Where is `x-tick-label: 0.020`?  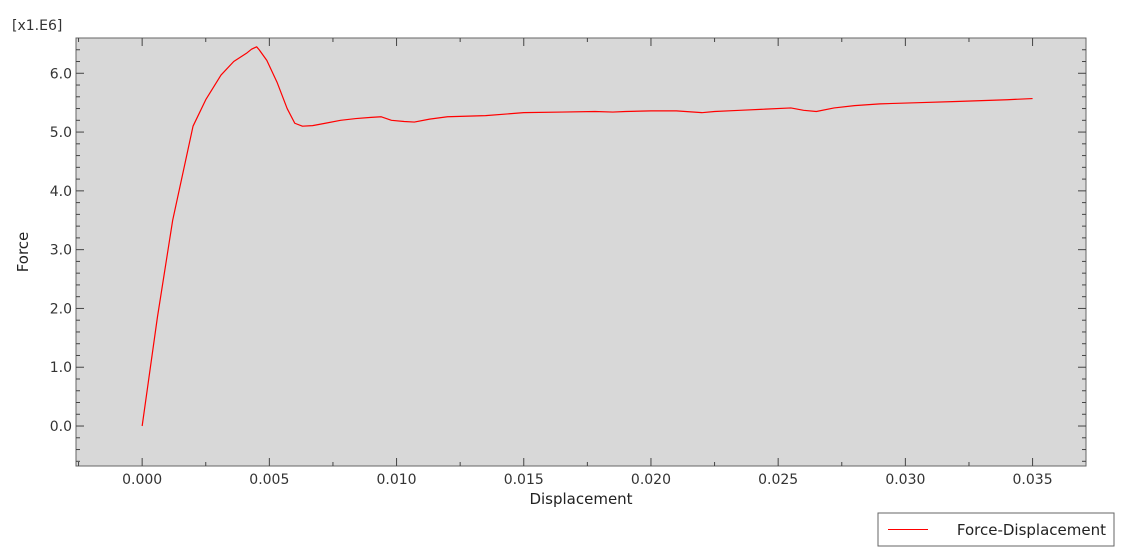
x-tick-label: 0.020 is located at coordinates (651, 480).